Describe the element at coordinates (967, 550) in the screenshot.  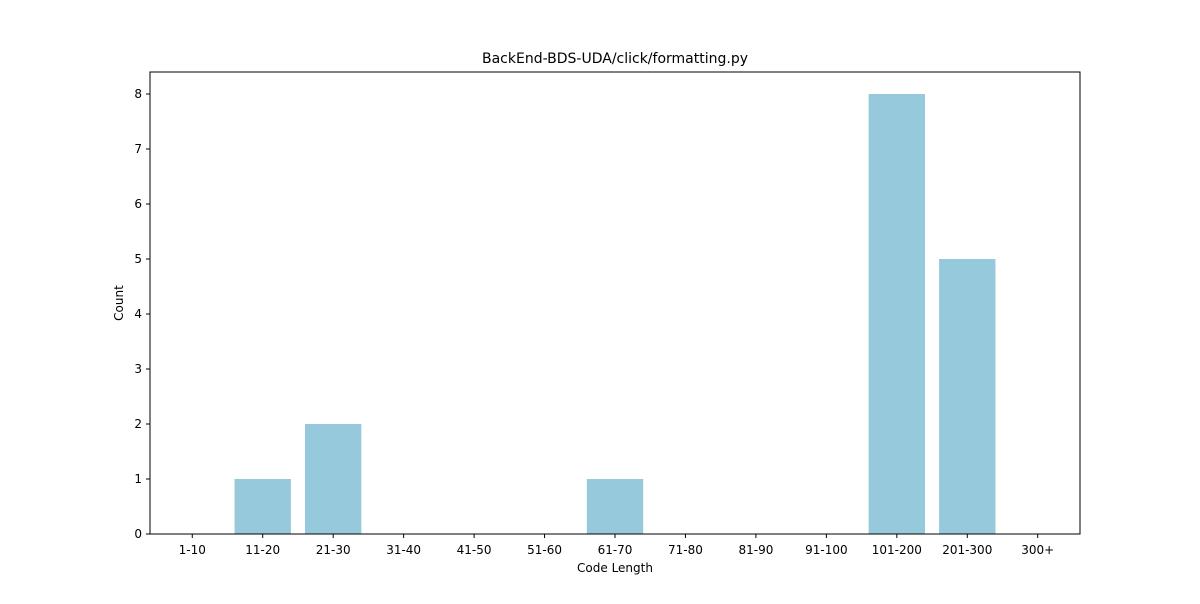
I see `x-tick-label: 201-300` at that location.